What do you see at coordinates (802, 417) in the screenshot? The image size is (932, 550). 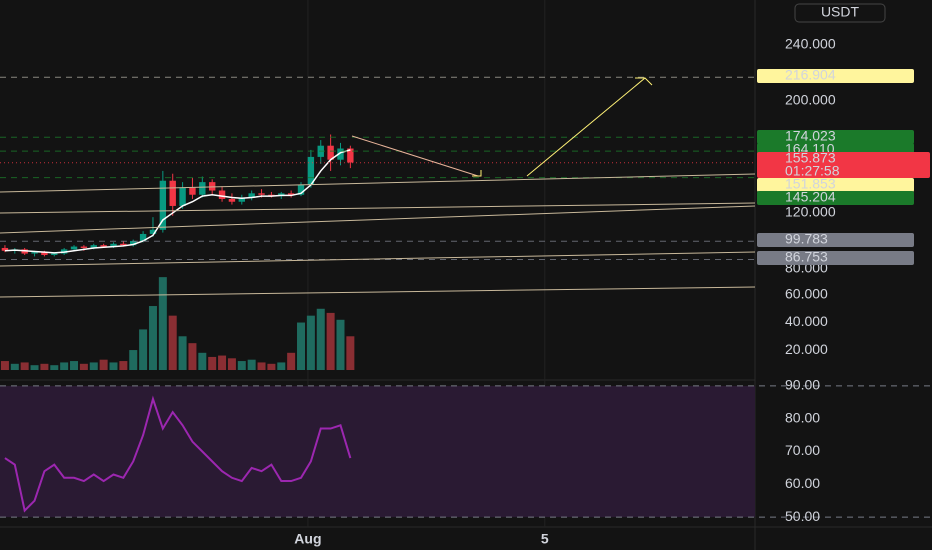 I see `y-tick-label: 80.00` at bounding box center [802, 417].